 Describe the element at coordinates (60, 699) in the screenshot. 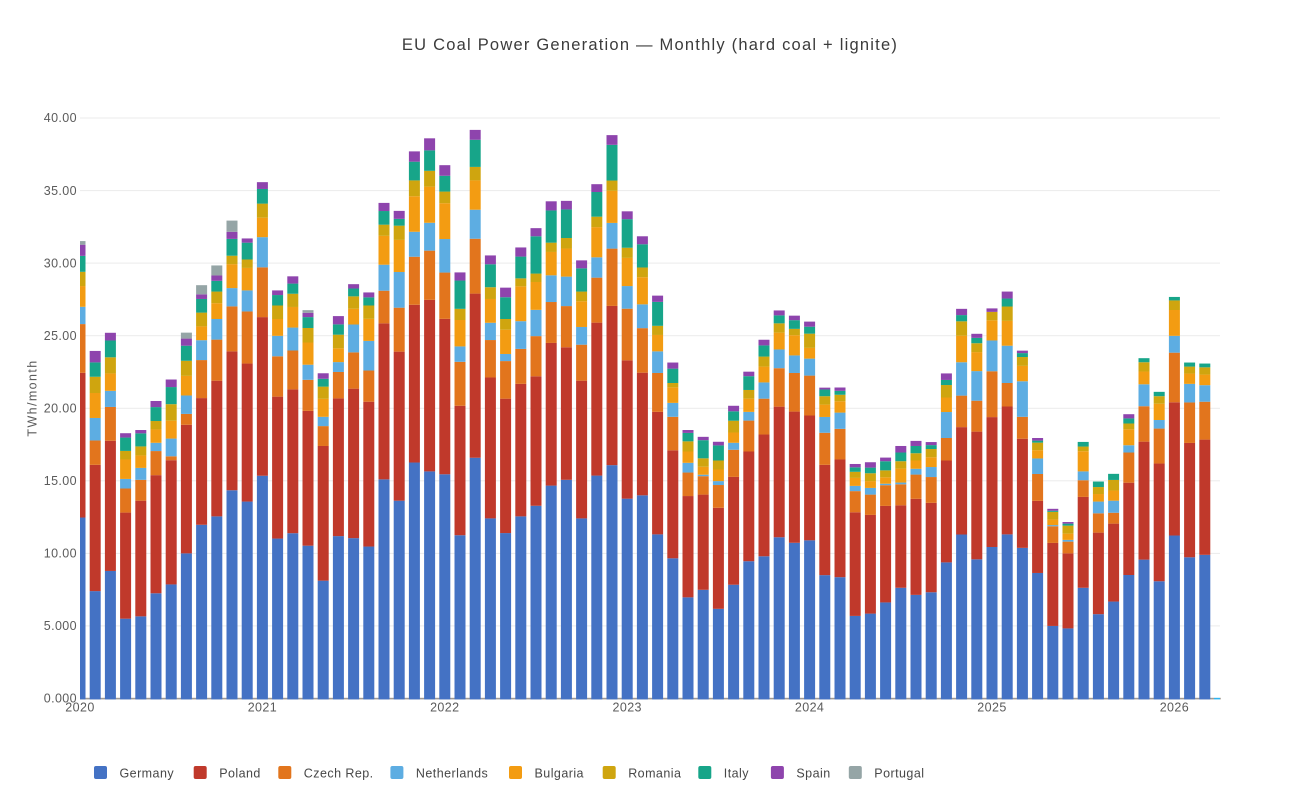

I see `svg-text: 0.000` at that location.